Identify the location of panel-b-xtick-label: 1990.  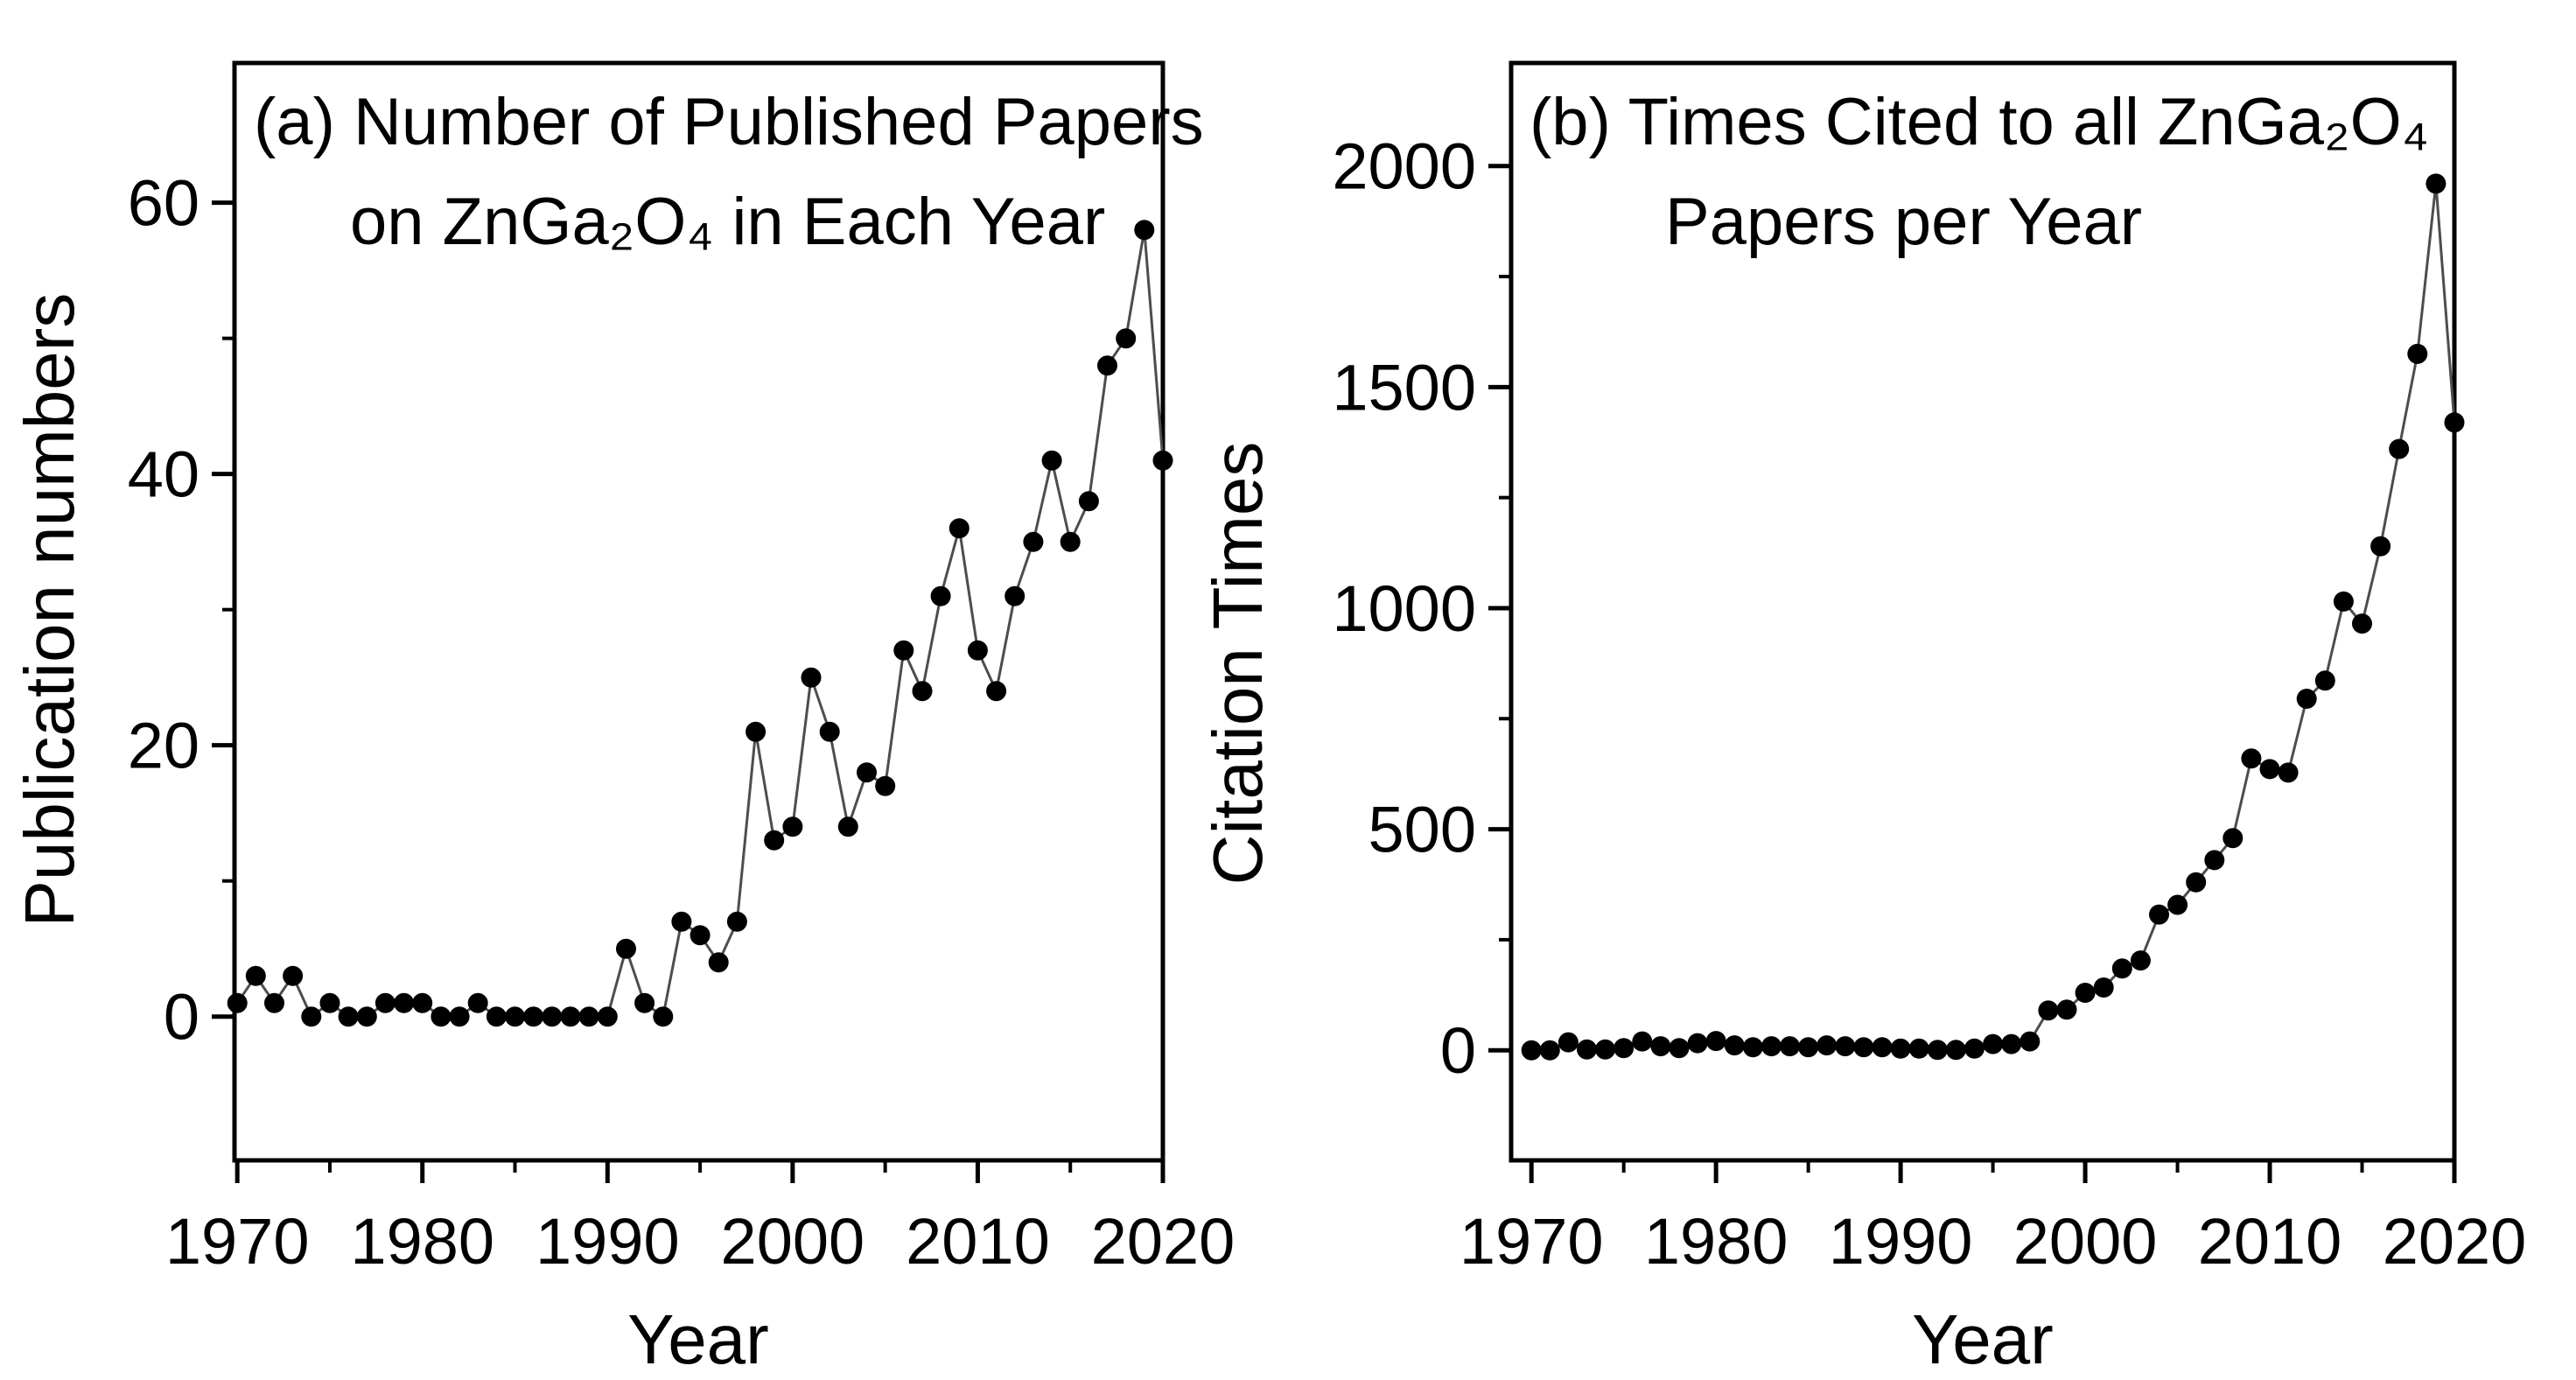
(1901, 1242).